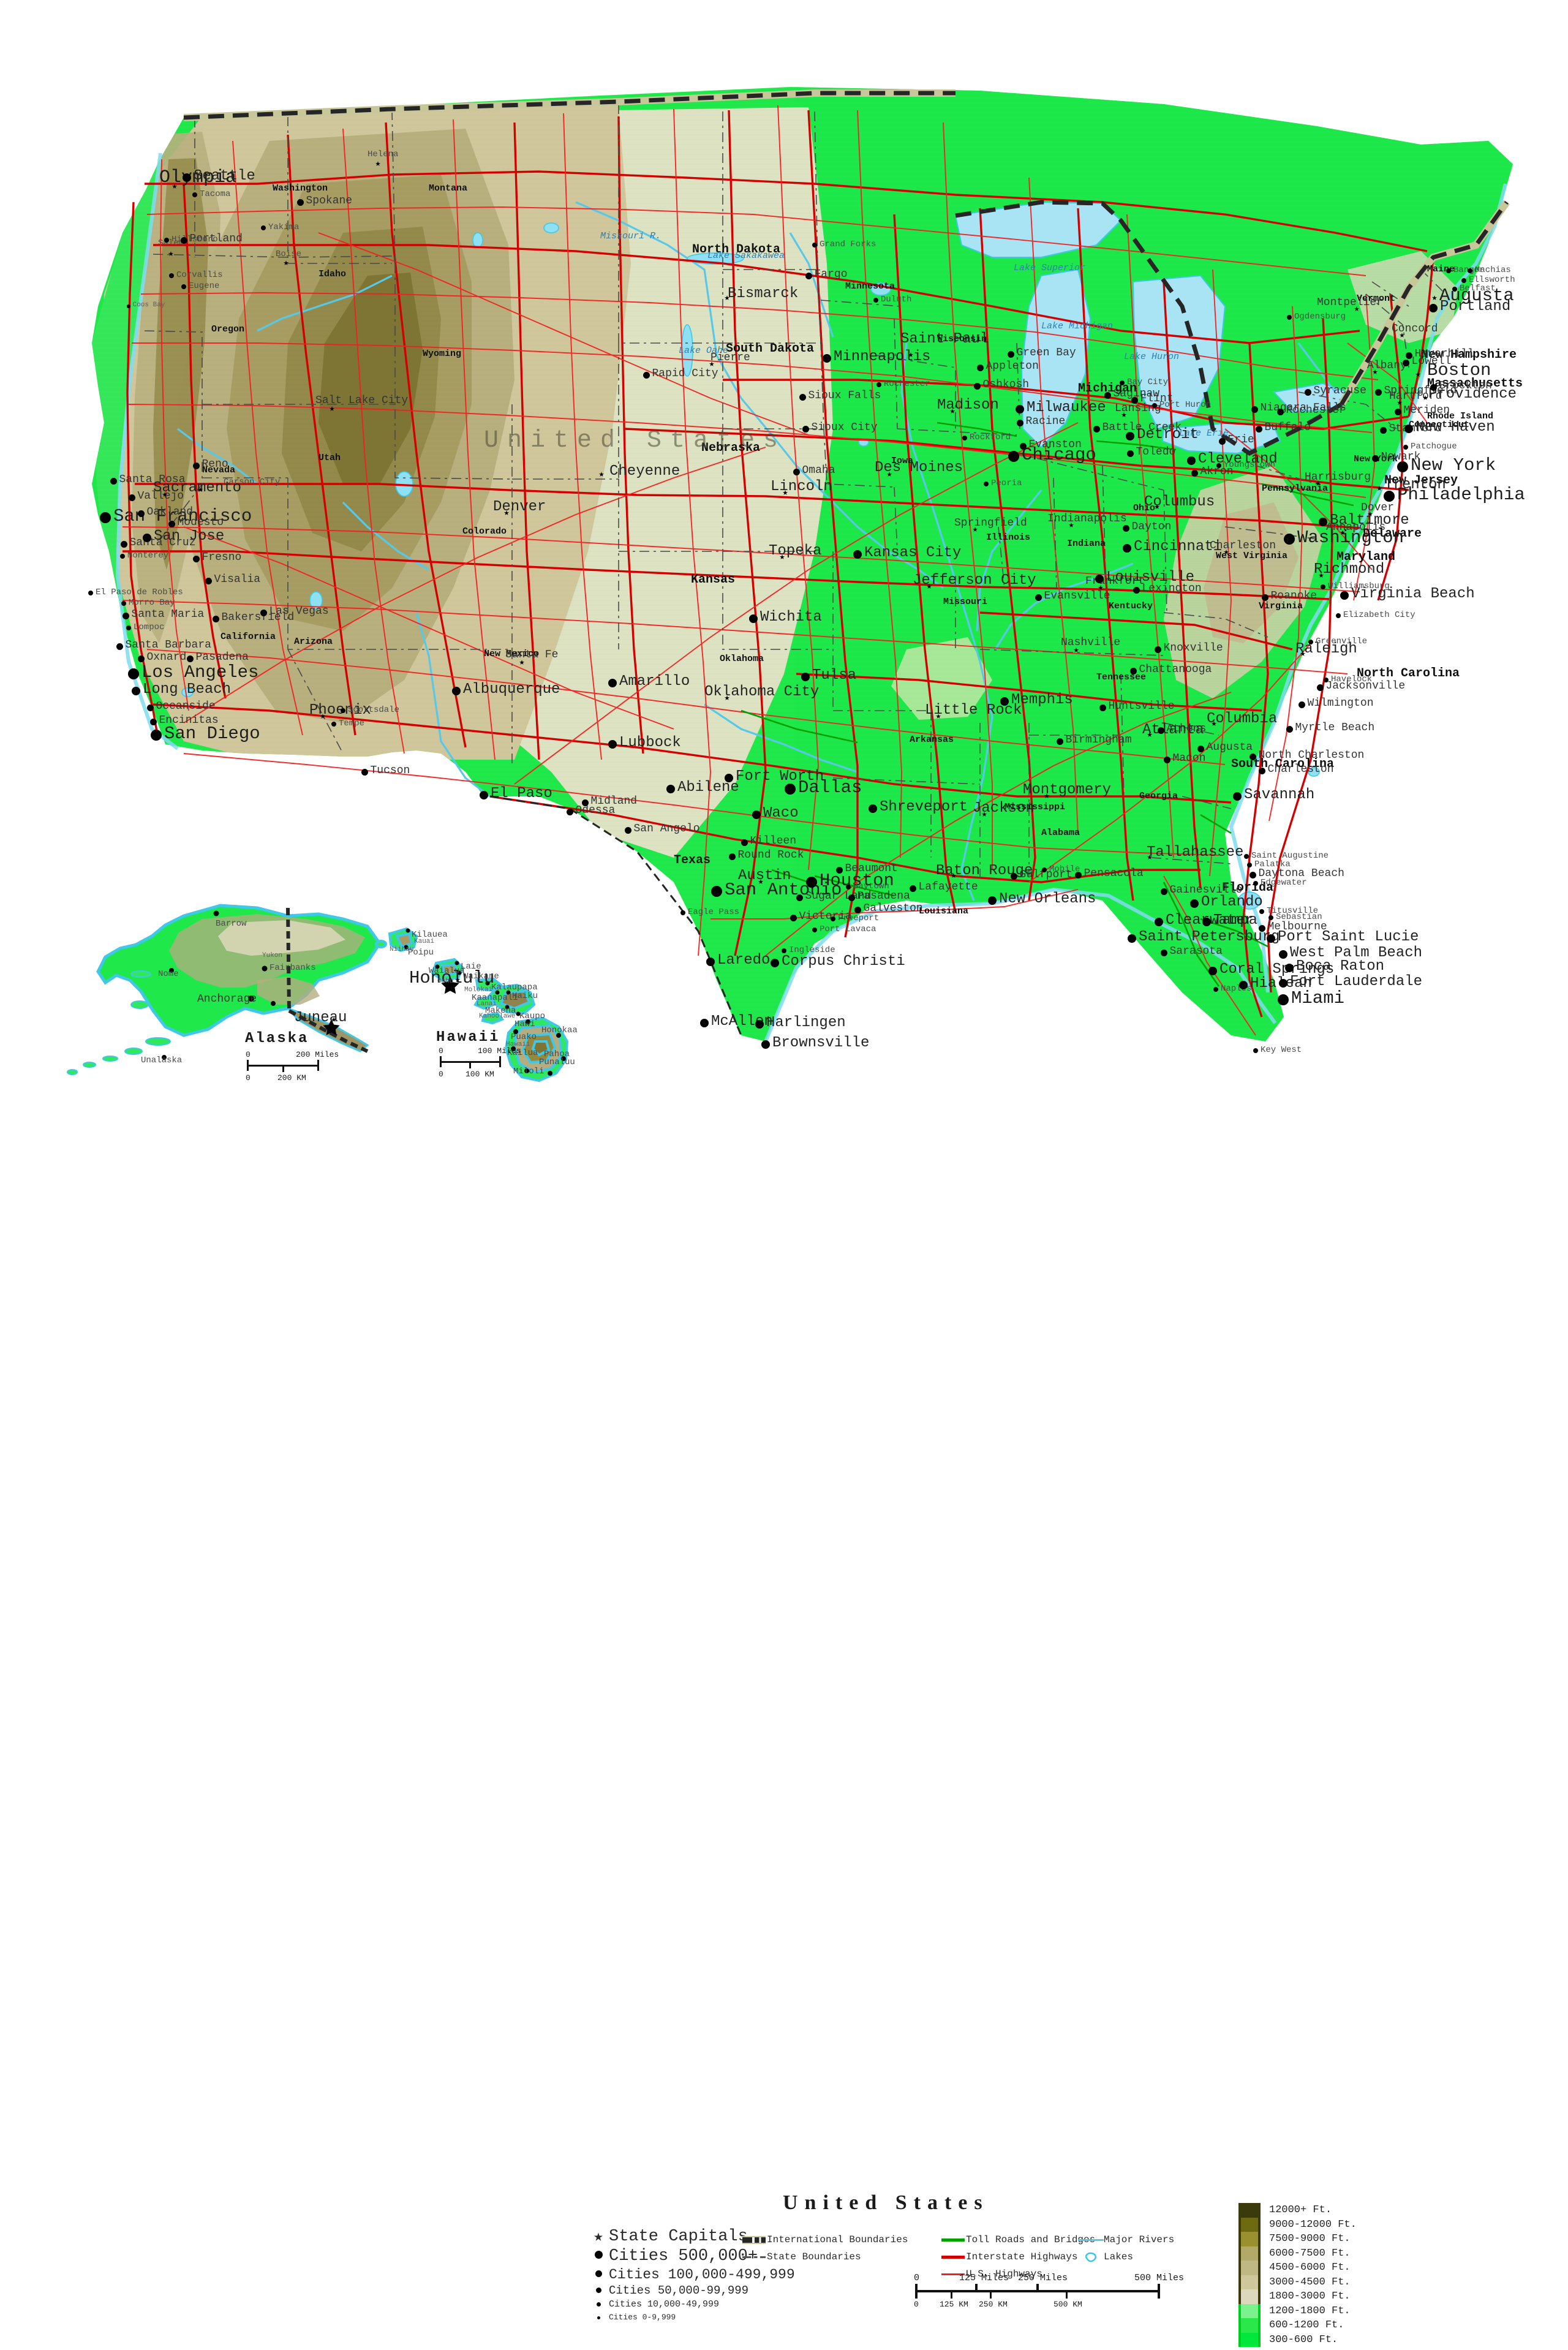  I want to click on legend-label: Cities 100,000-499,999, so click(702, 2275).